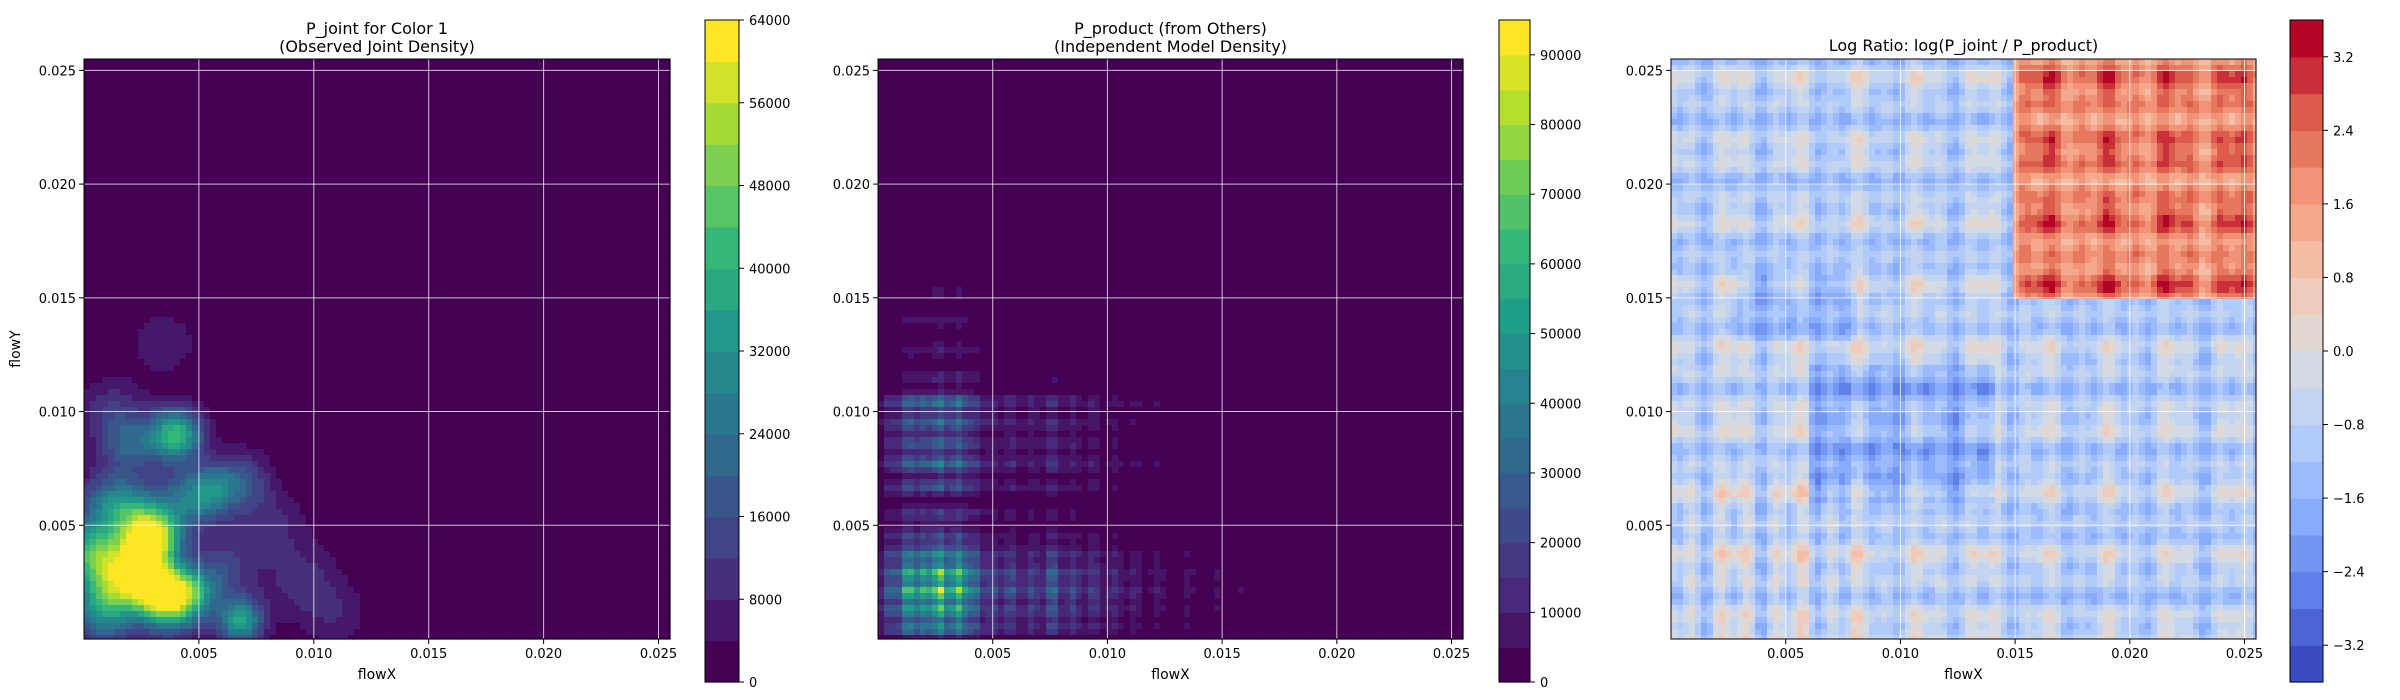 The height and width of the screenshot is (700, 2400). I want to click on colorbar-tick-label: 60000, so click(1560, 265).